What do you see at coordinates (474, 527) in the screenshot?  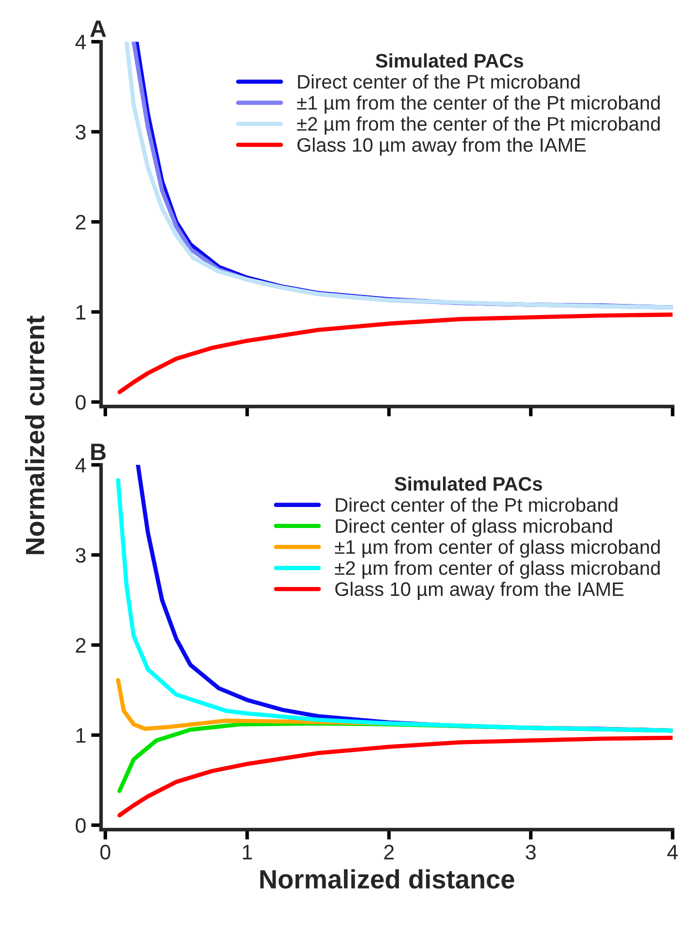 I see `legend-label: Direct center of glass microband` at bounding box center [474, 527].